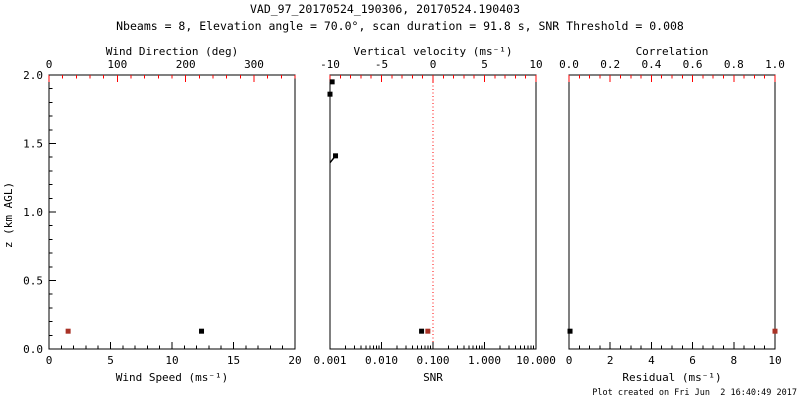 Image resolution: width=800 pixels, height=400 pixels. What do you see at coordinates (536, 360) in the screenshot?
I see `x-tick-label: 10.000` at bounding box center [536, 360].